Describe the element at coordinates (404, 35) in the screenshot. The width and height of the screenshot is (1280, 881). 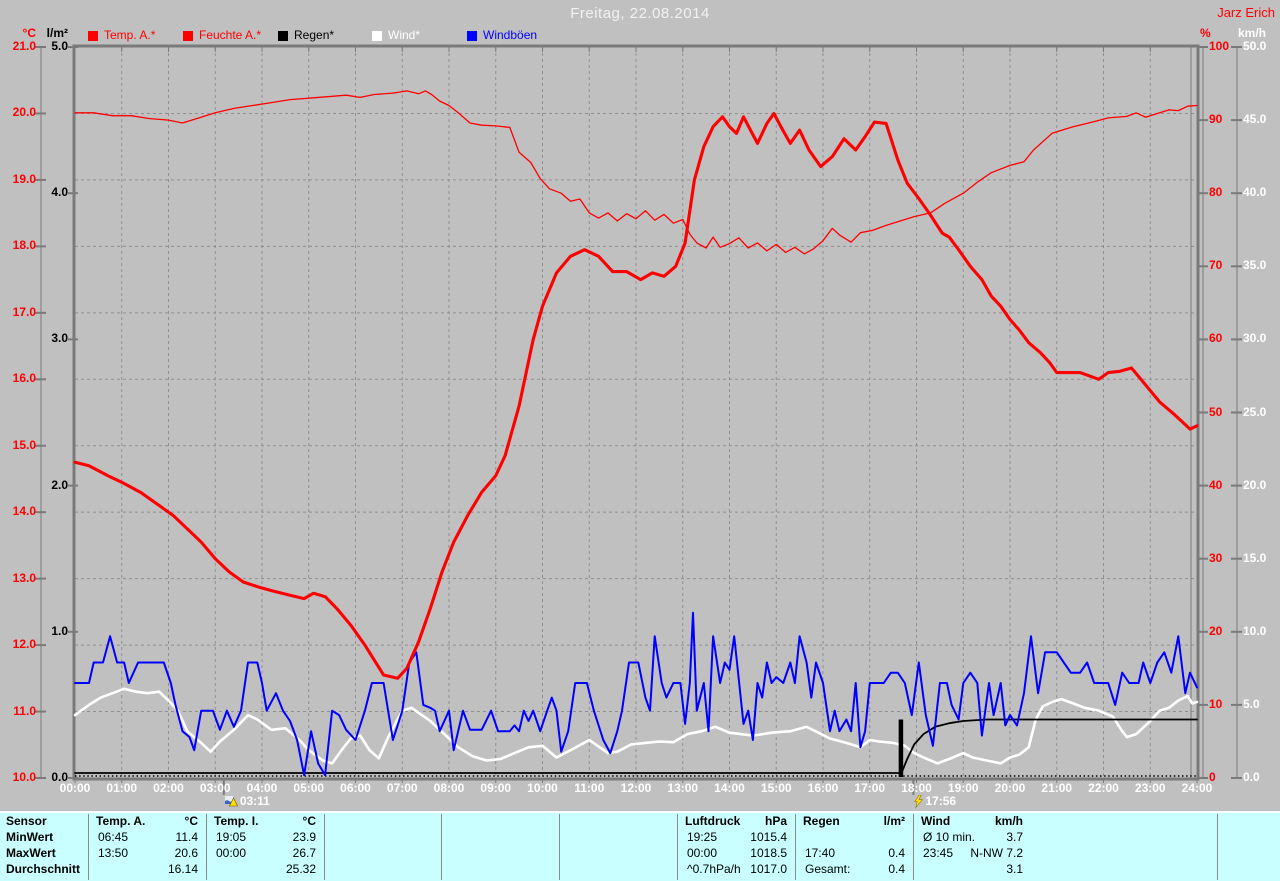
I see `legend-label: Wind*` at that location.